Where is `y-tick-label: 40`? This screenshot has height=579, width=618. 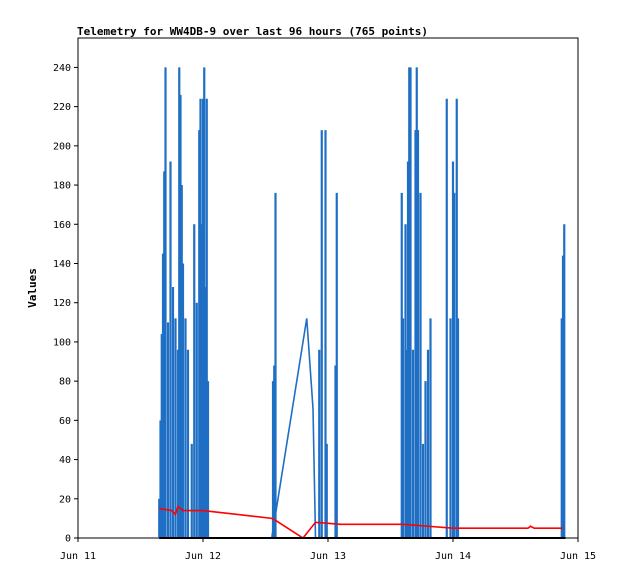 y-tick-label: 40 is located at coordinates (65, 460).